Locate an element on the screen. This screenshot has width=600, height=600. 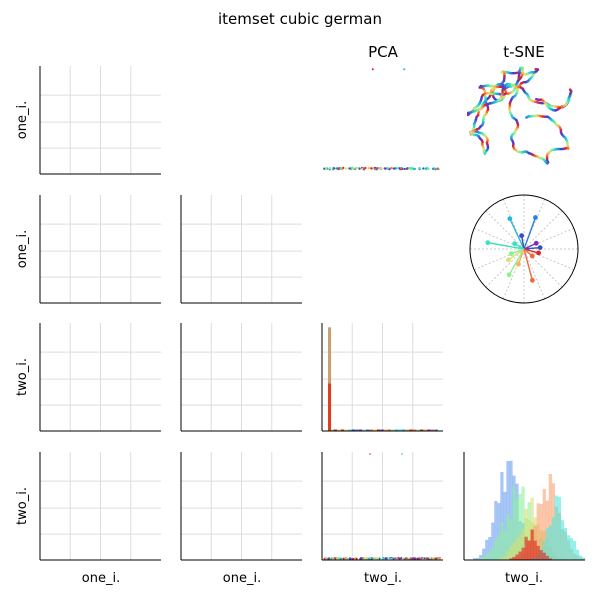
col-label-3: two_i. is located at coordinates (524, 578).